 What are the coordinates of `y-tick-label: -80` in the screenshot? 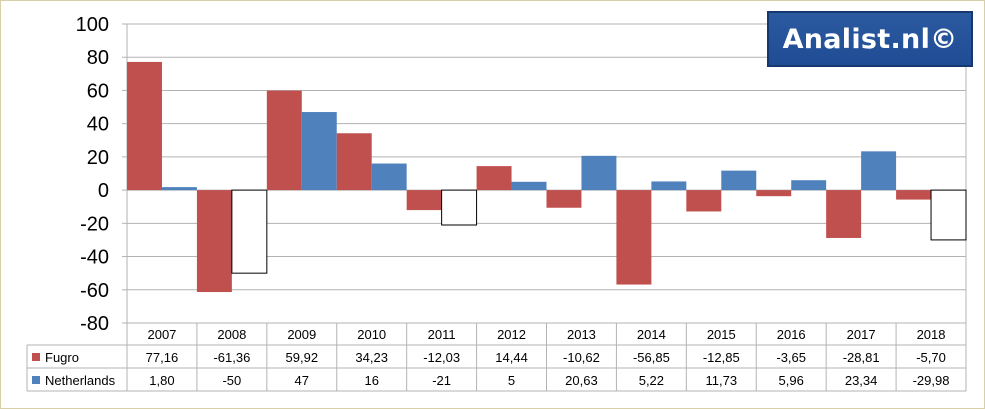 It's located at (94, 324).